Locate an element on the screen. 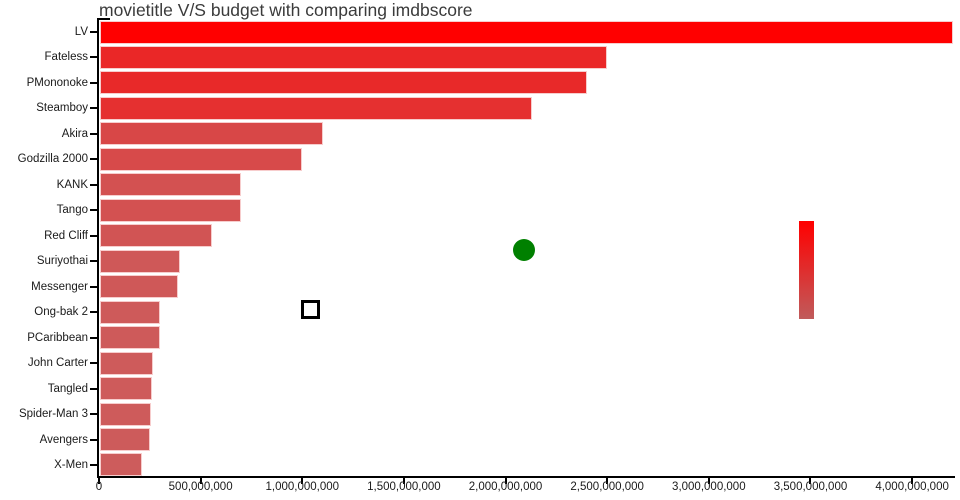  y-axis-label: KANK is located at coordinates (72, 184).